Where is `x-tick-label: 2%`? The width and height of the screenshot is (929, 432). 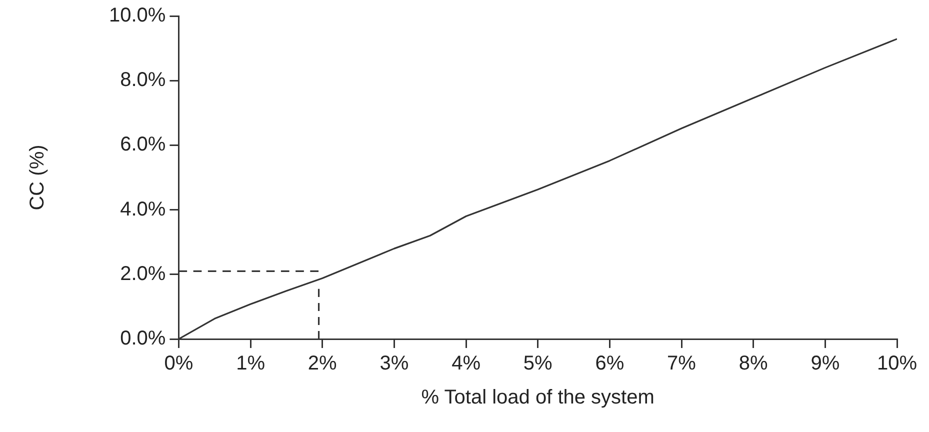
x-tick-label: 2% is located at coordinates (323, 363).